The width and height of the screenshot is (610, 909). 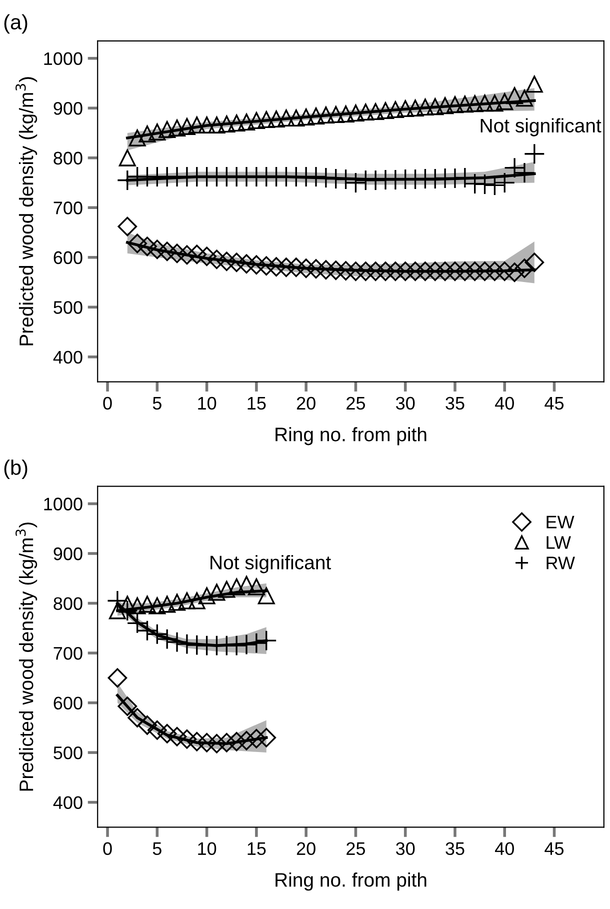 What do you see at coordinates (16, 470) in the screenshot?
I see `chart-title: (b)` at bounding box center [16, 470].